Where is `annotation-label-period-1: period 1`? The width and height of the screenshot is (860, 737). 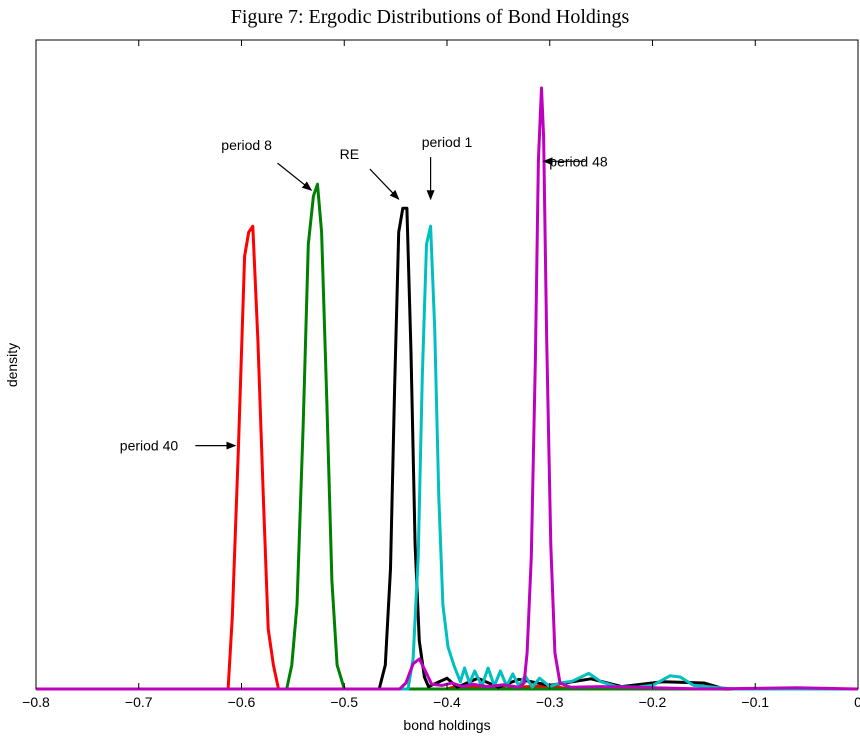 annotation-label-period-1: period 1 is located at coordinates (447, 142).